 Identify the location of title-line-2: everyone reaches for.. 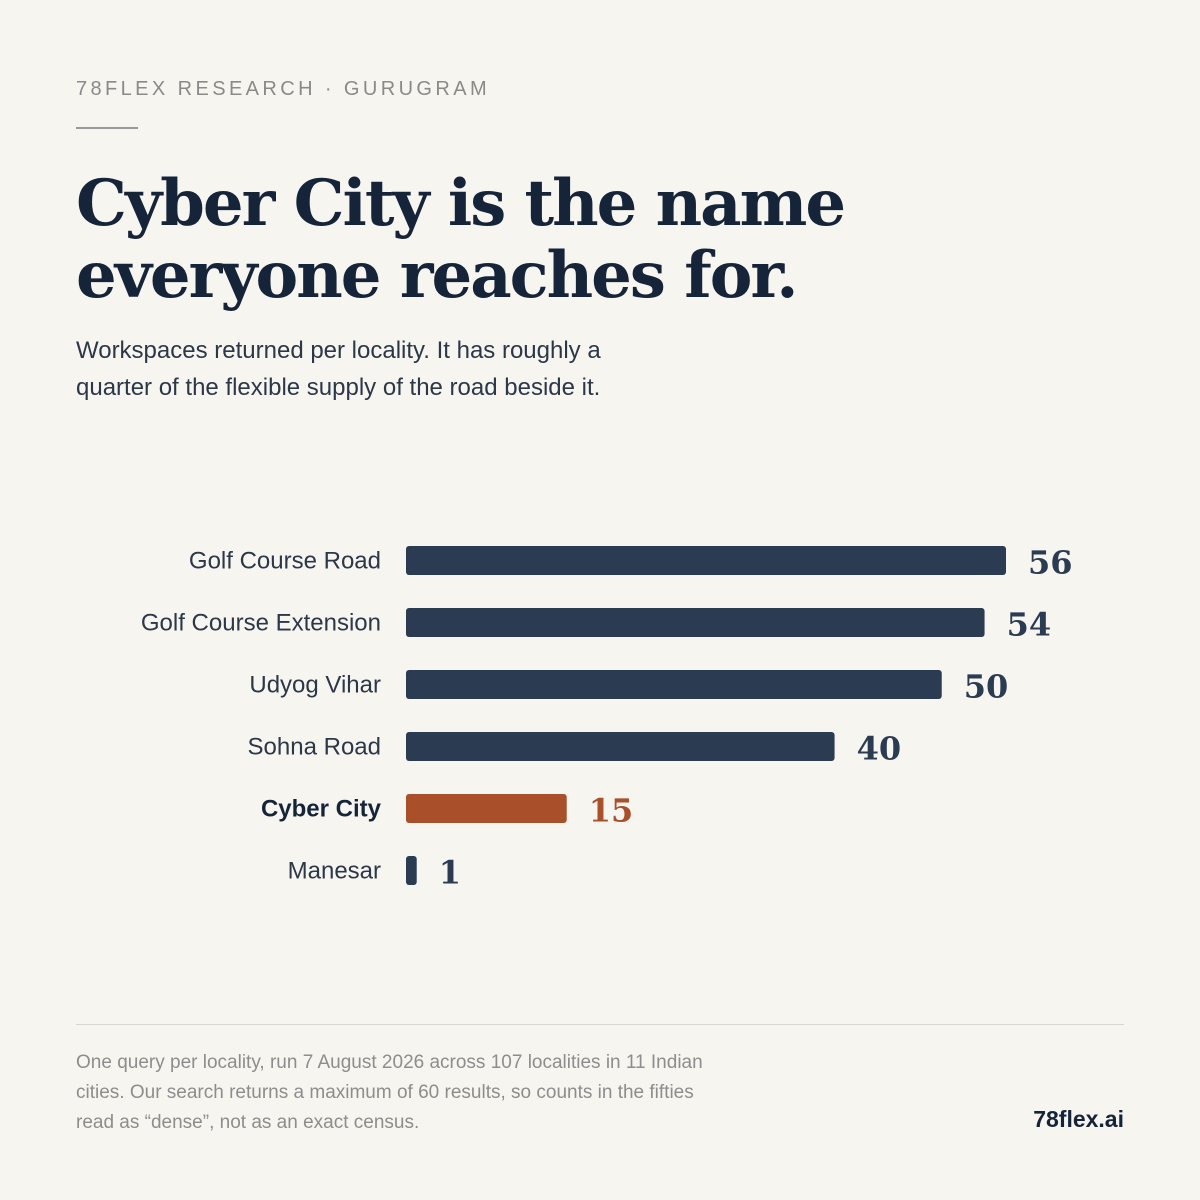
(437, 275).